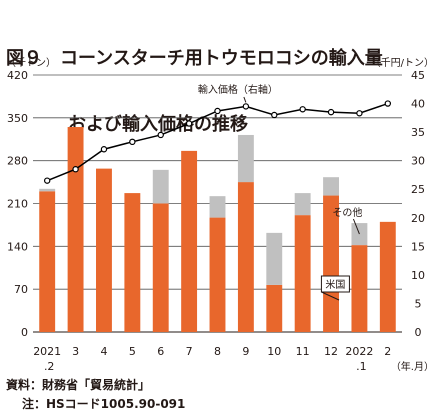  What do you see at coordinates (331, 351) in the screenshot?
I see `x-tick-label: 12` at bounding box center [331, 351].